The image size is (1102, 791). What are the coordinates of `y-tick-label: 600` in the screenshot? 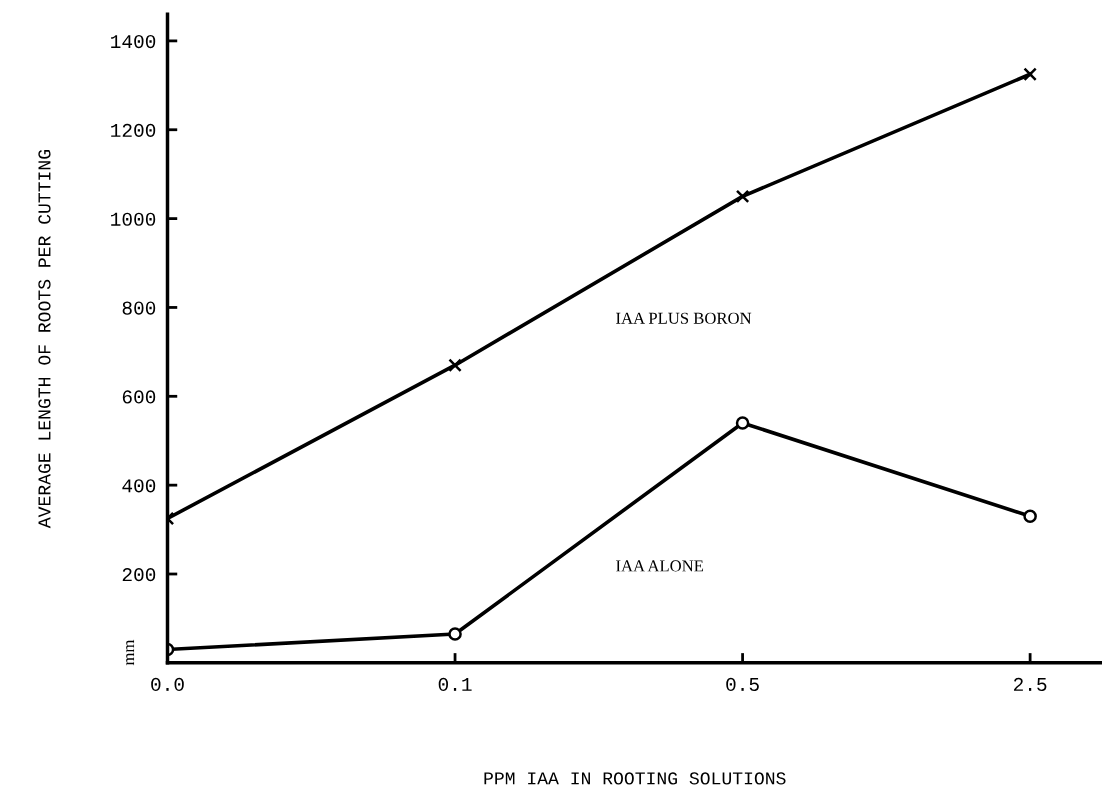 It's located at (139, 397).